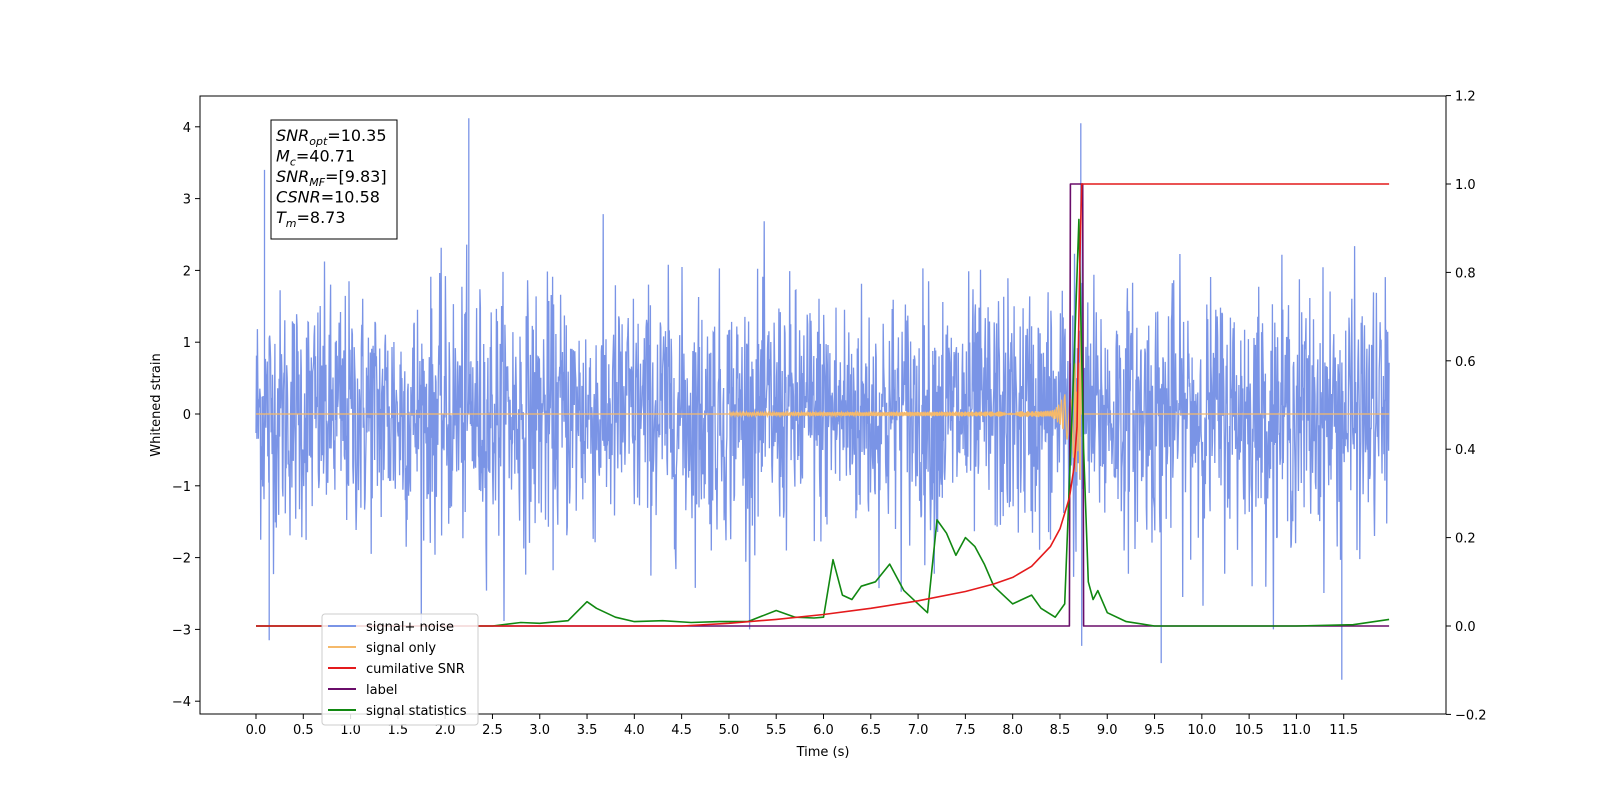  Describe the element at coordinates (1465, 185) in the screenshot. I see `y-right-tick-label: 1.0` at that location.